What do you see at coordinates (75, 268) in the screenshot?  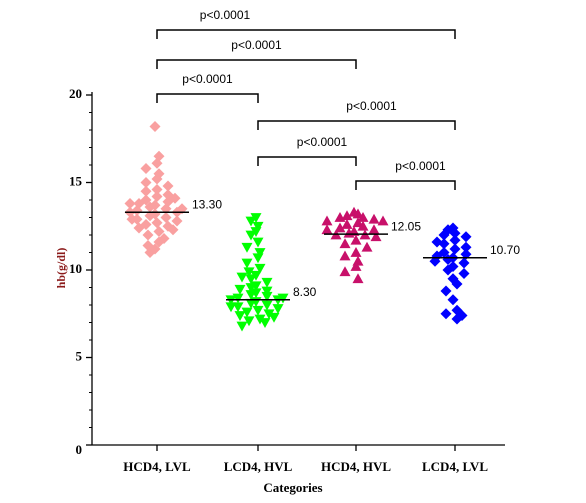 I see `y-tick-label: 10` at bounding box center [75, 268].